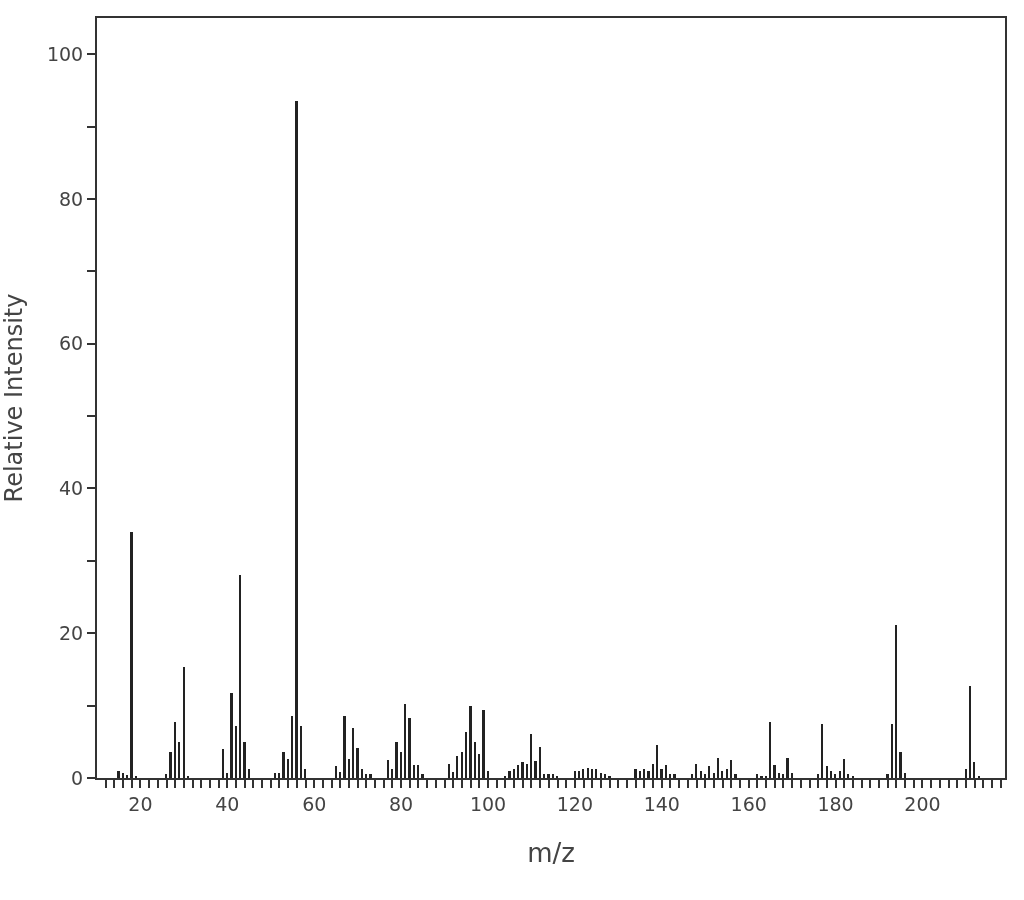 This screenshot has height=900, width=1024. I want to click on y-tick-label: 60, so click(71, 343).